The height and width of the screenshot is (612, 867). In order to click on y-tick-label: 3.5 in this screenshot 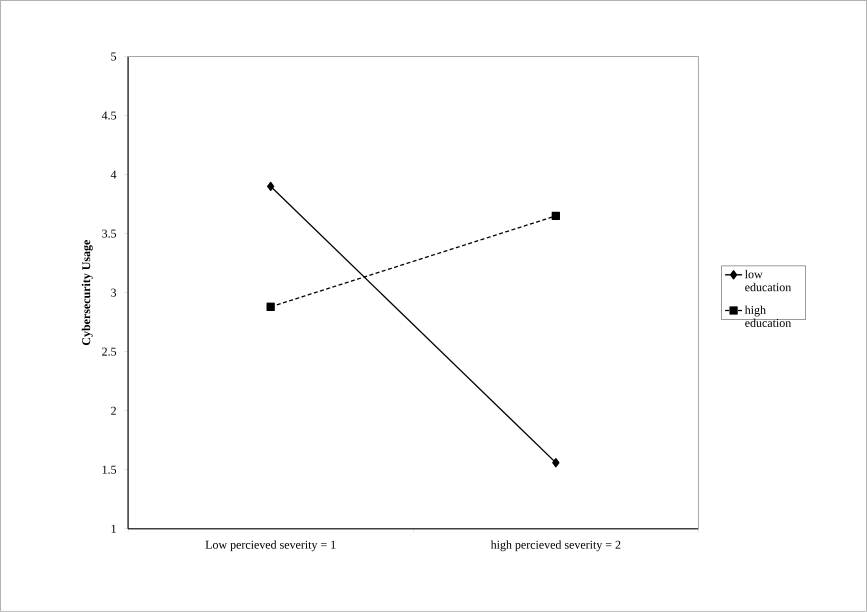, I will do `click(109, 234)`.